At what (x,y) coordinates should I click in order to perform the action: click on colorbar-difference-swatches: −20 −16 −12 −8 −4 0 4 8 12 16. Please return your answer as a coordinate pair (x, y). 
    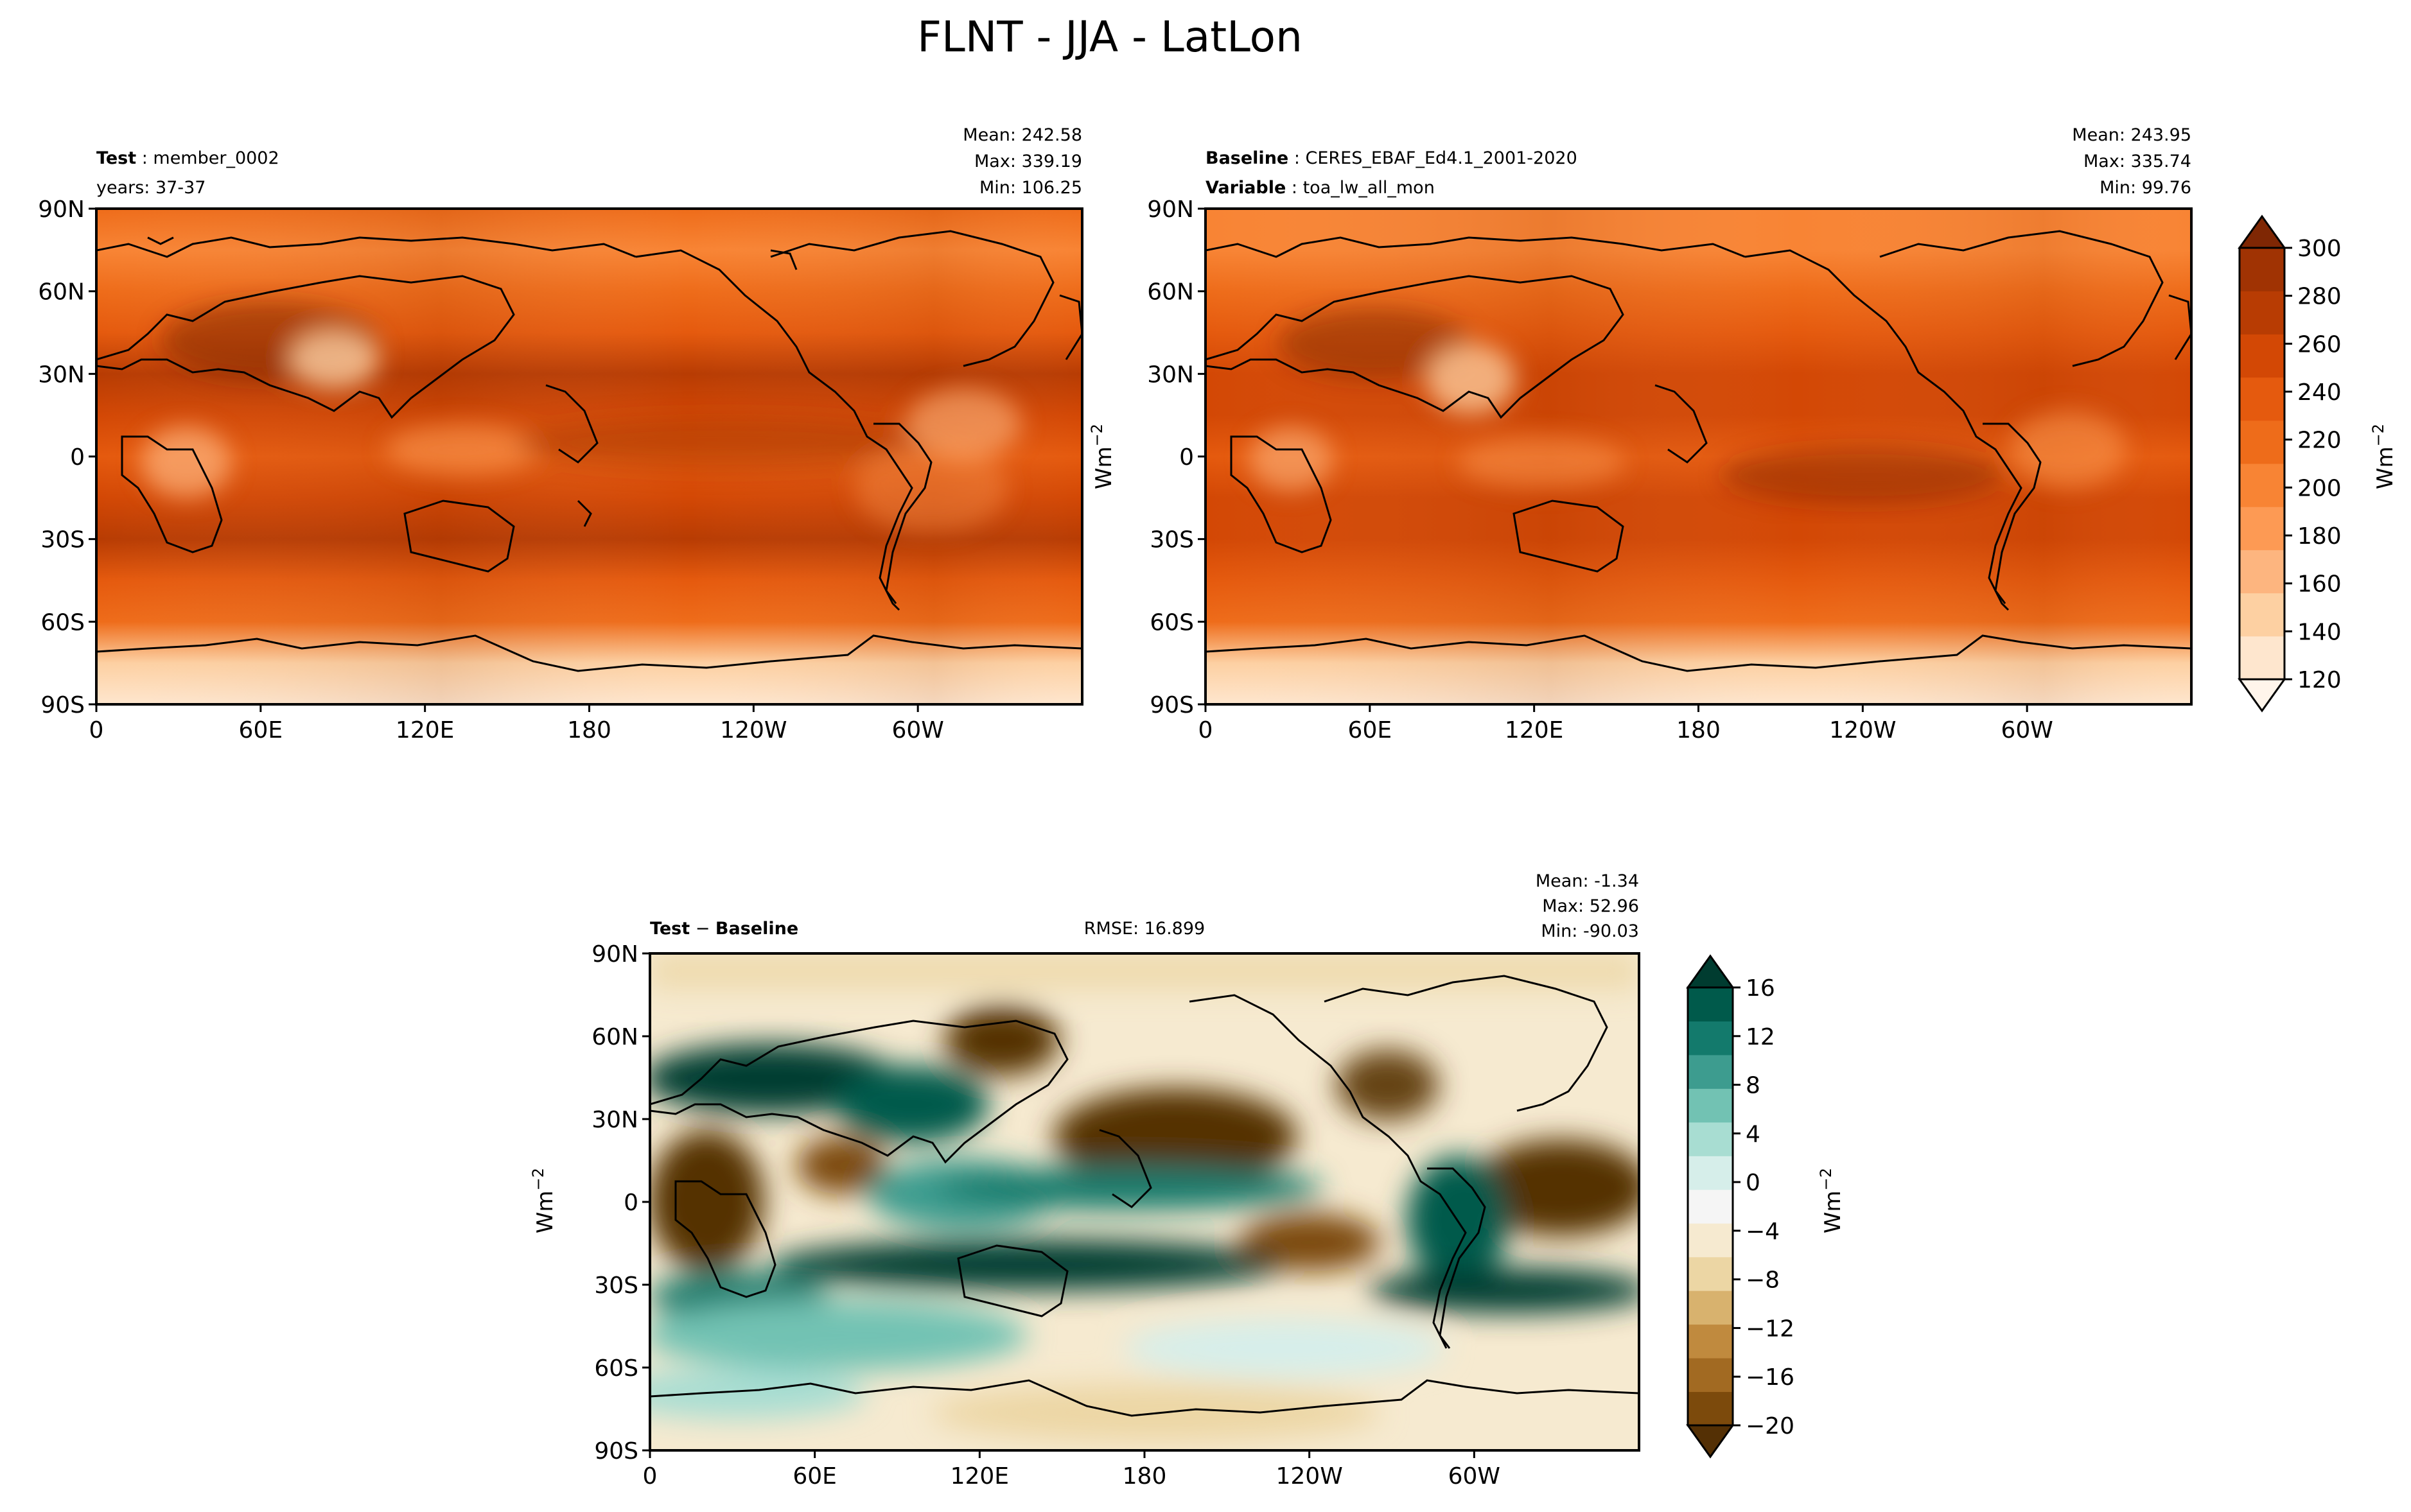
    Looking at the image, I should click on (1740, 1206).